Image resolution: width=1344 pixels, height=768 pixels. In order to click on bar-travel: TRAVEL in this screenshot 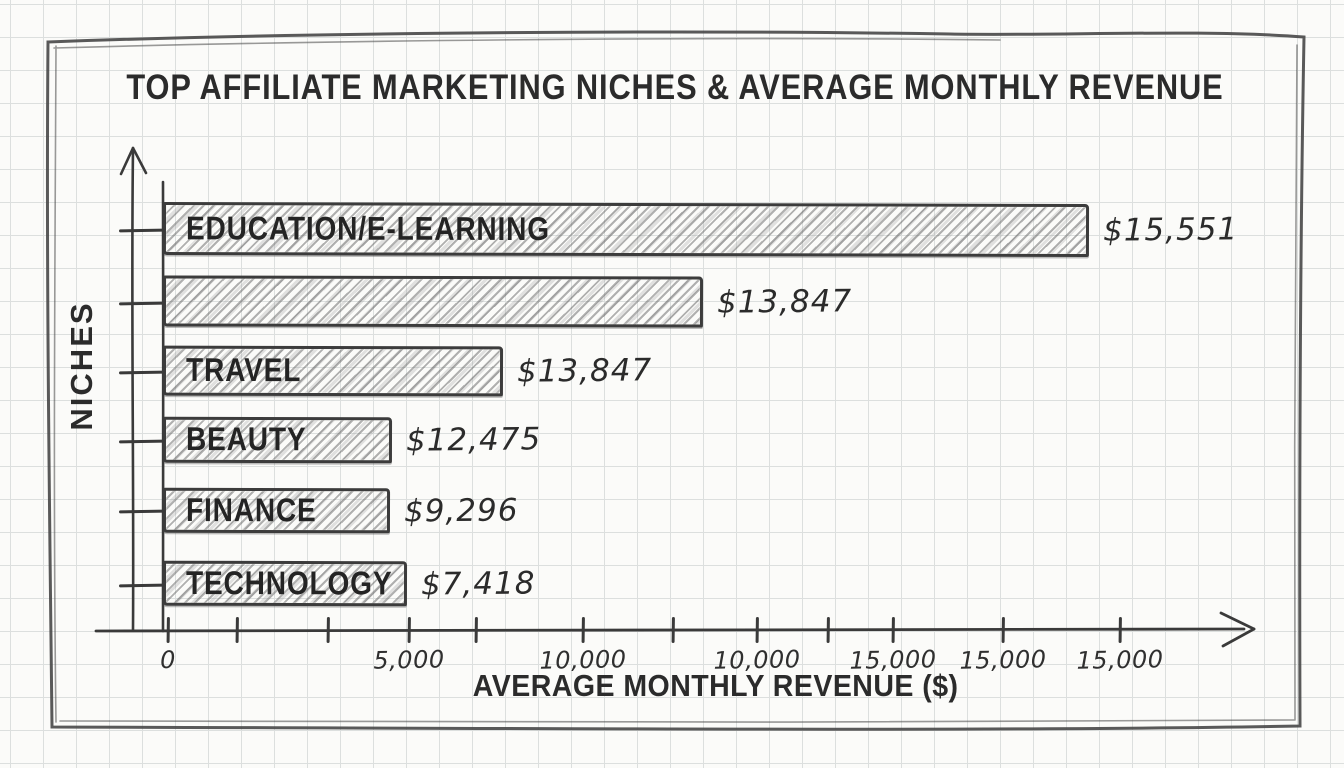, I will do `click(333, 371)`.